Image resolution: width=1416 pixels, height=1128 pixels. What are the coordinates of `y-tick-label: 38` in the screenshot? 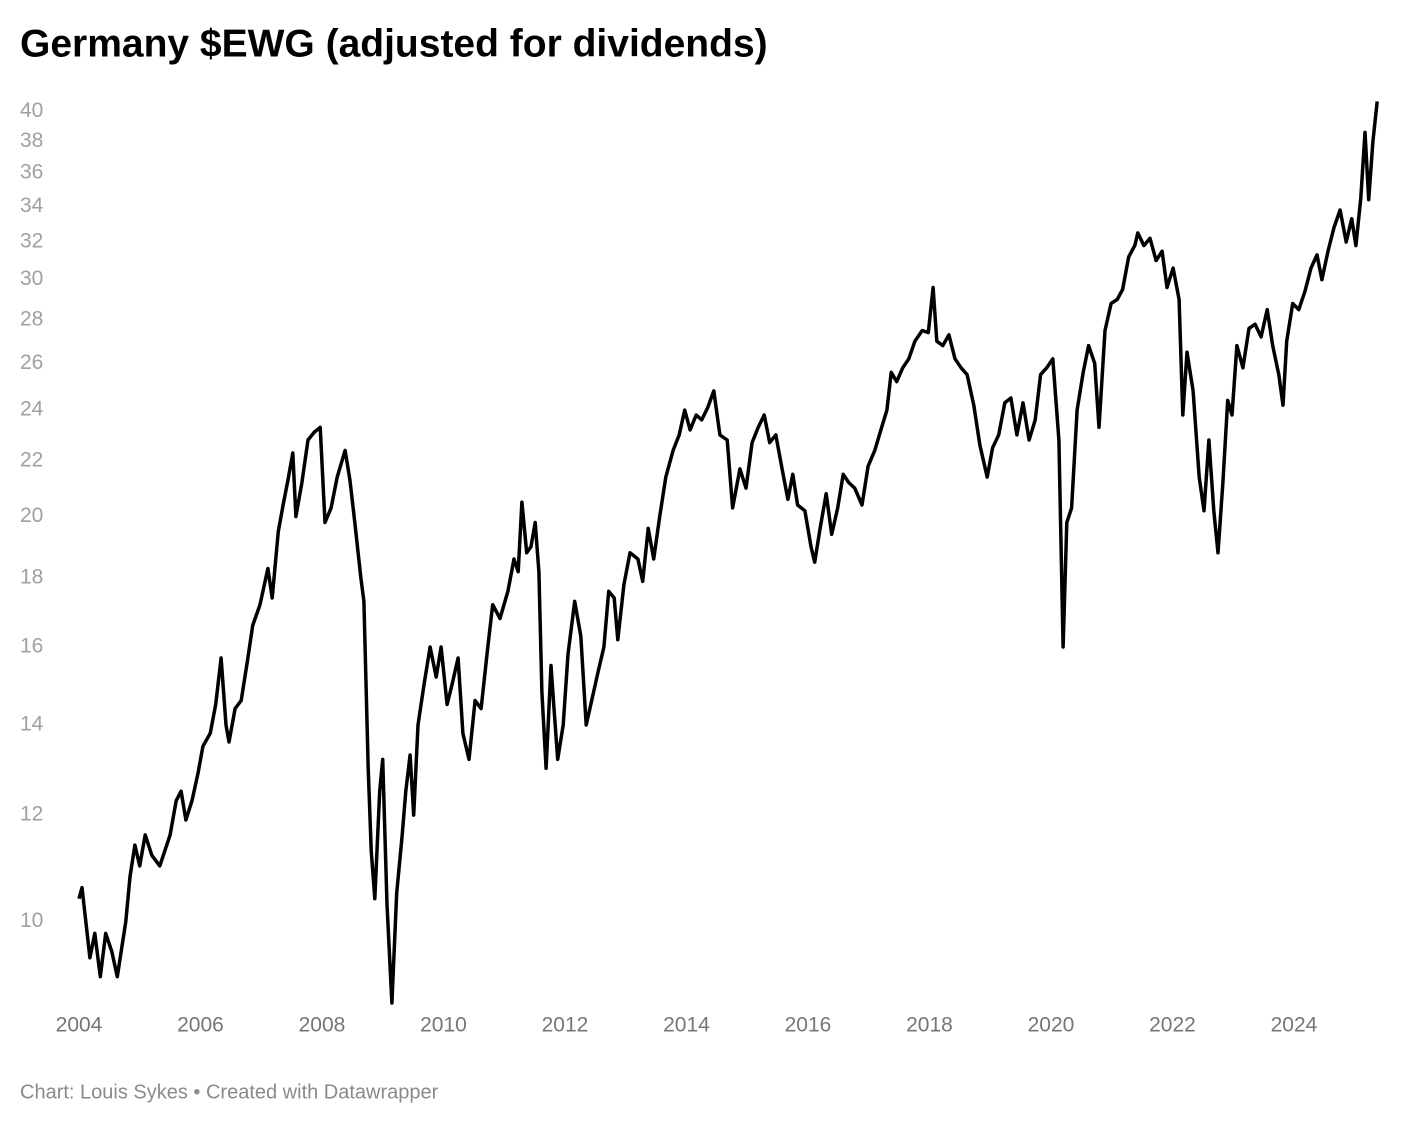 It's located at (31, 140).